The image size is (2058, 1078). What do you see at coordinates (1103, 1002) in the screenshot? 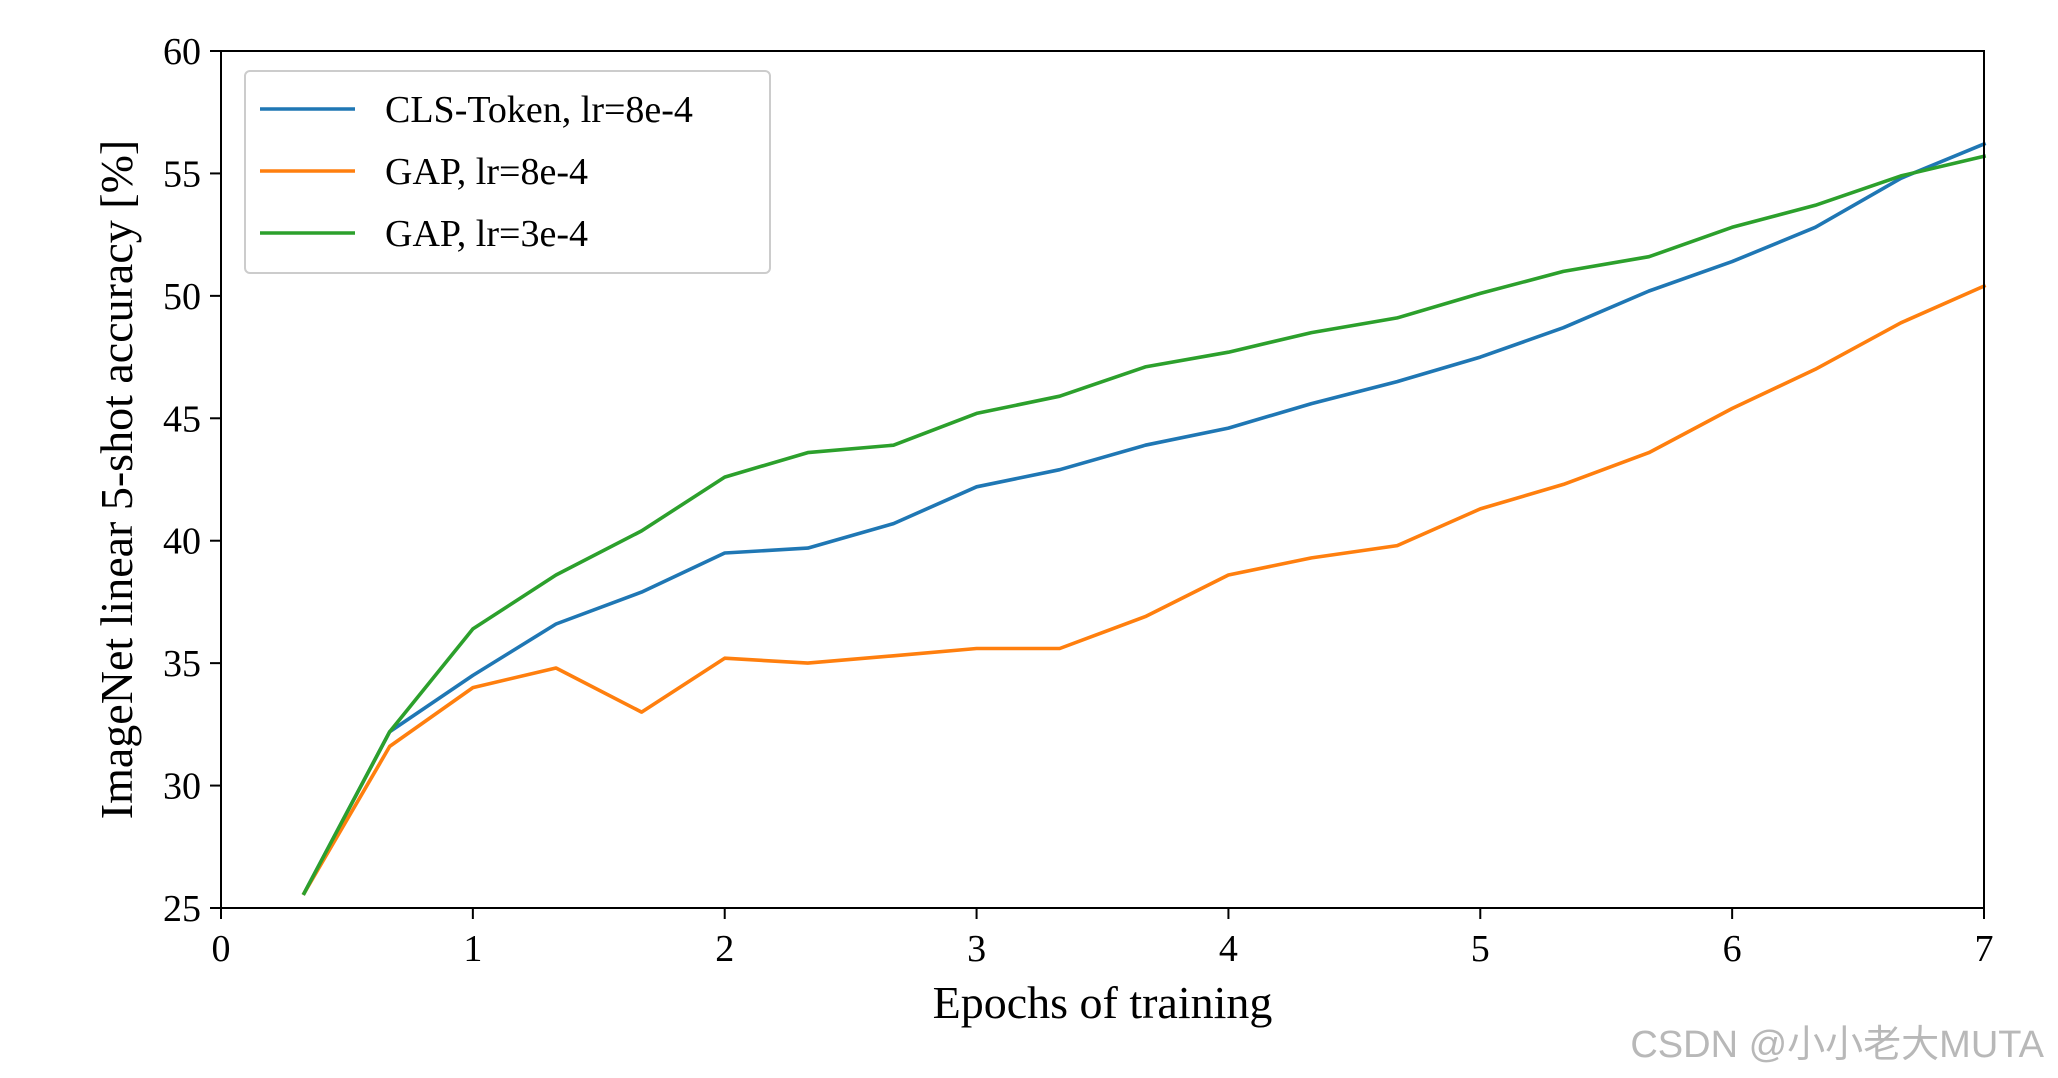
I see `x-axis-label: Epochs of training` at bounding box center [1103, 1002].